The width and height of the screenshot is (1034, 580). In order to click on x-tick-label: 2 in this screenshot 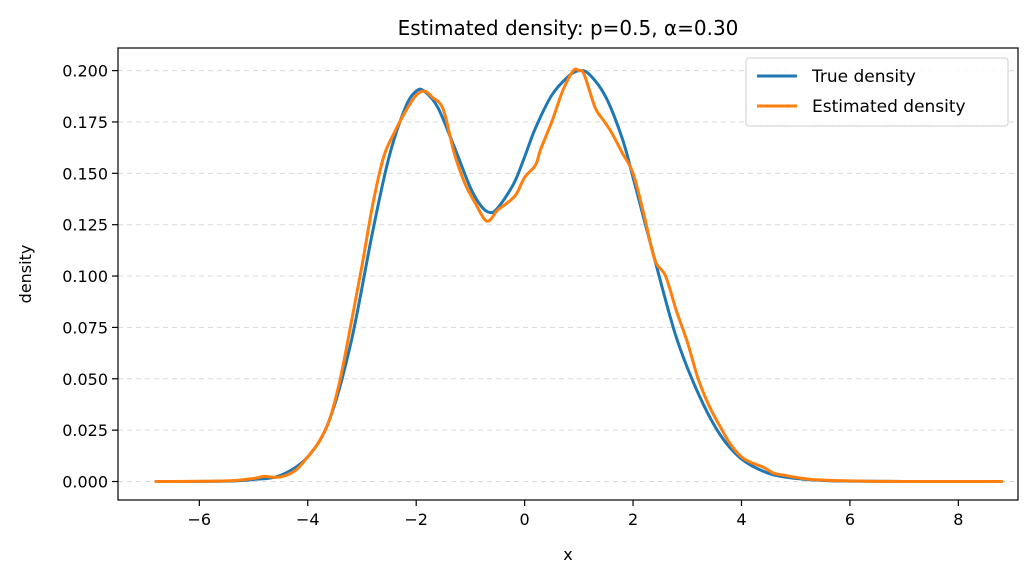, I will do `click(633, 519)`.